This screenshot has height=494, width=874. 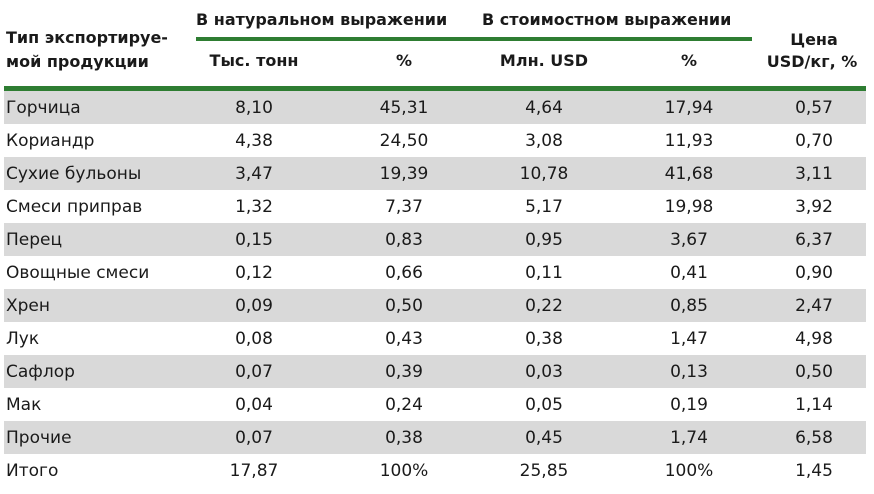 I want to click on value-pct-cell: 0,19, so click(x=689, y=404).